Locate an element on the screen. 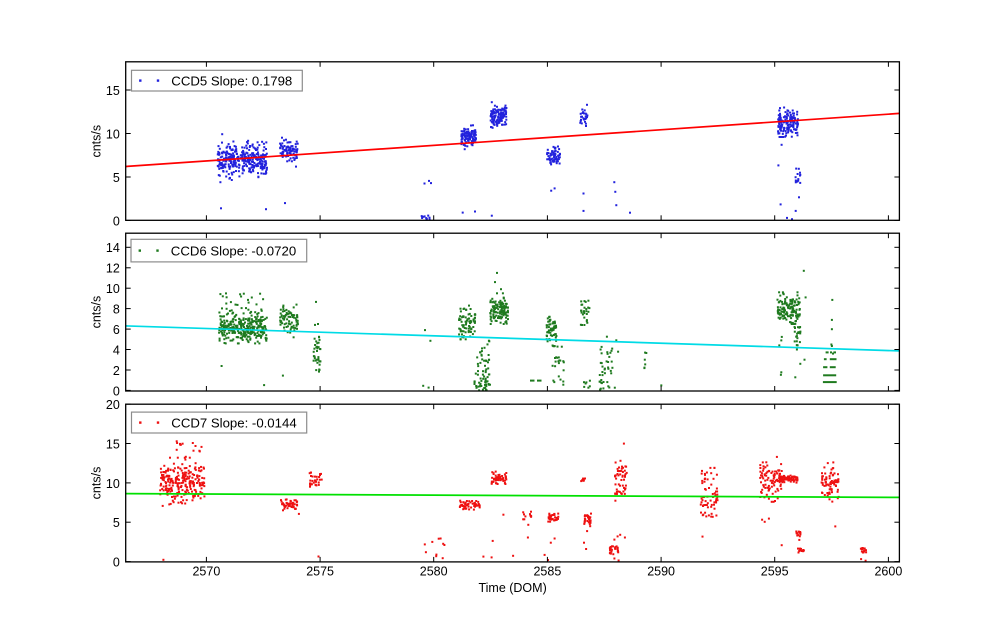 This screenshot has width=1000, height=629. svg-text: 2585 is located at coordinates (547, 572).